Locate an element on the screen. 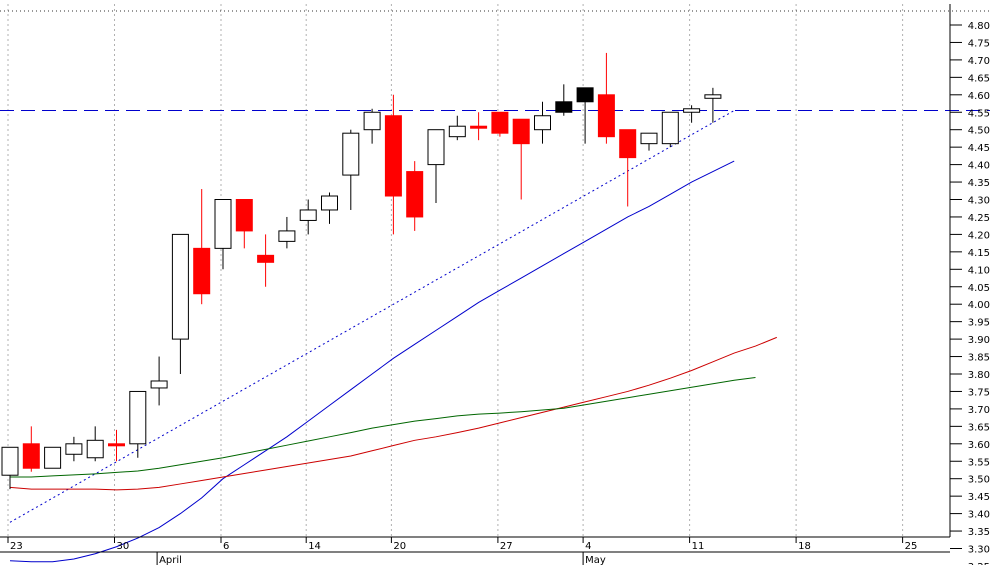 The width and height of the screenshot is (994, 565). y-tick-label: 3.35 is located at coordinates (979, 532).